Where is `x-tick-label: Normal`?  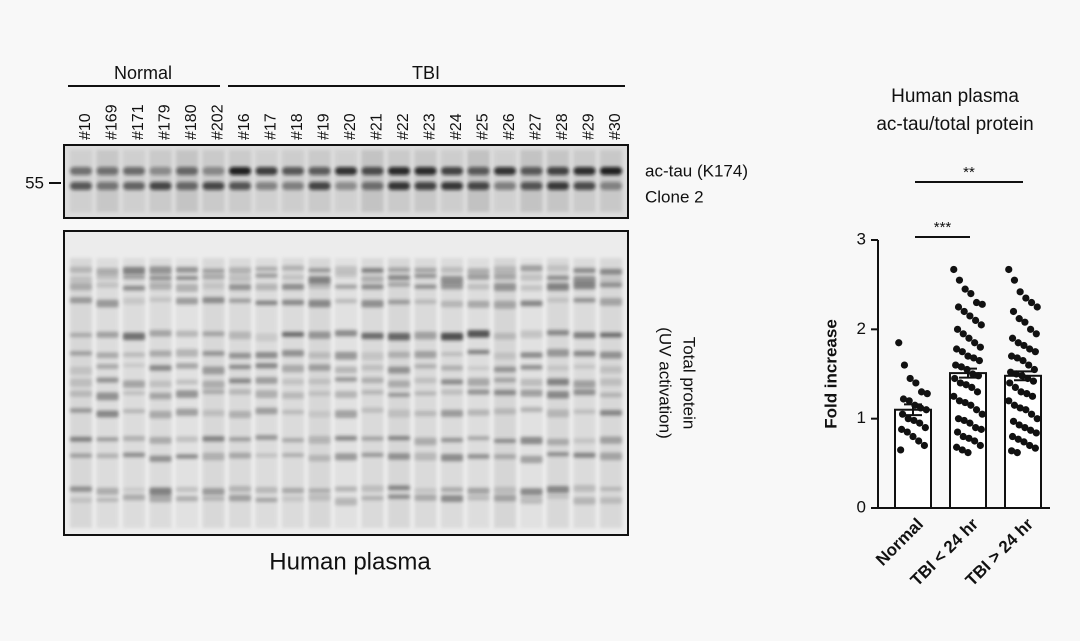 x-tick-label: Normal is located at coordinates (899, 542).